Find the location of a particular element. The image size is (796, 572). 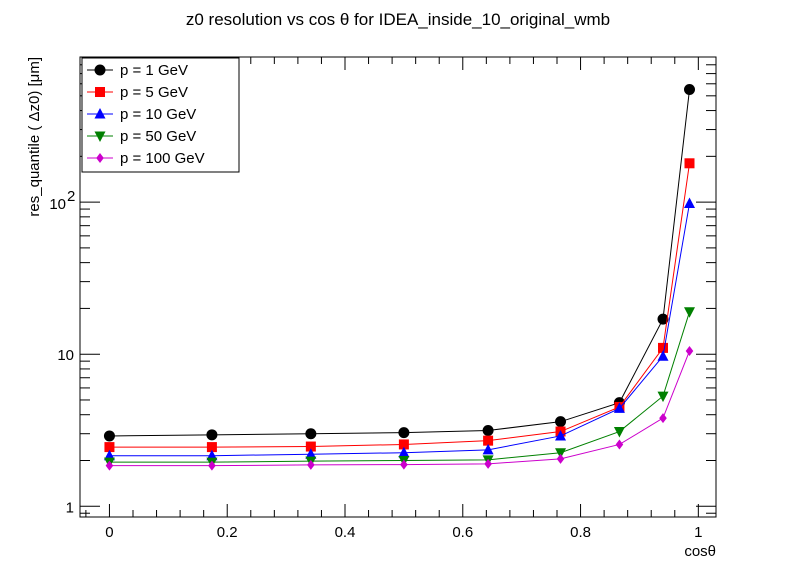

y-axis-label: res_quantile ( Δz0) [μm] is located at coordinates (34, 137).